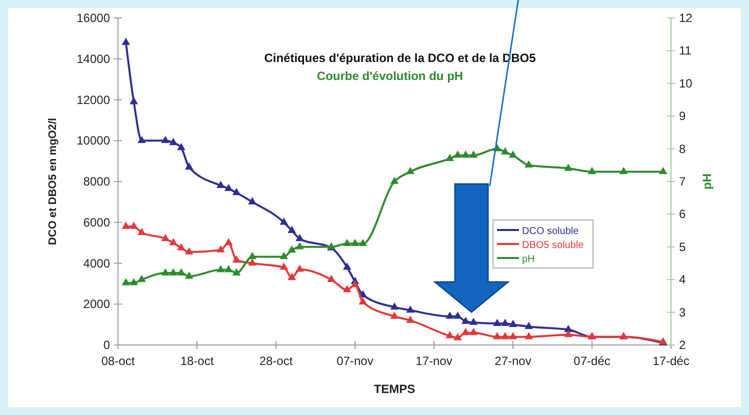 This screenshot has width=749, height=415. I want to click on x-tick-label: 07-déc, so click(592, 361).